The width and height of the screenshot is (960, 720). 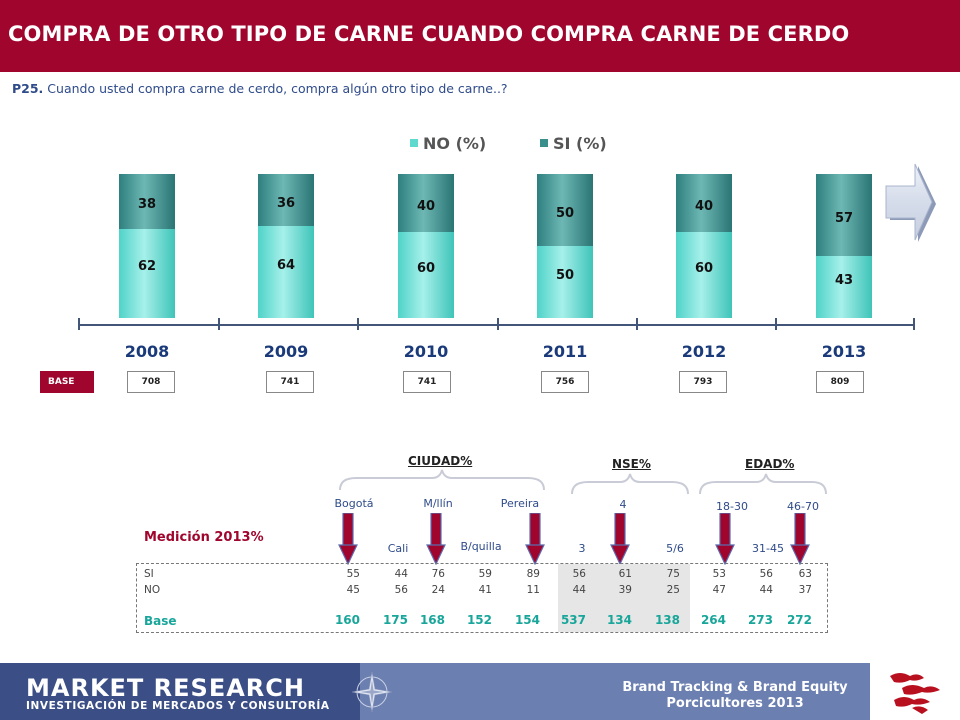 I want to click on base-value-2008: 708, so click(x=151, y=382).